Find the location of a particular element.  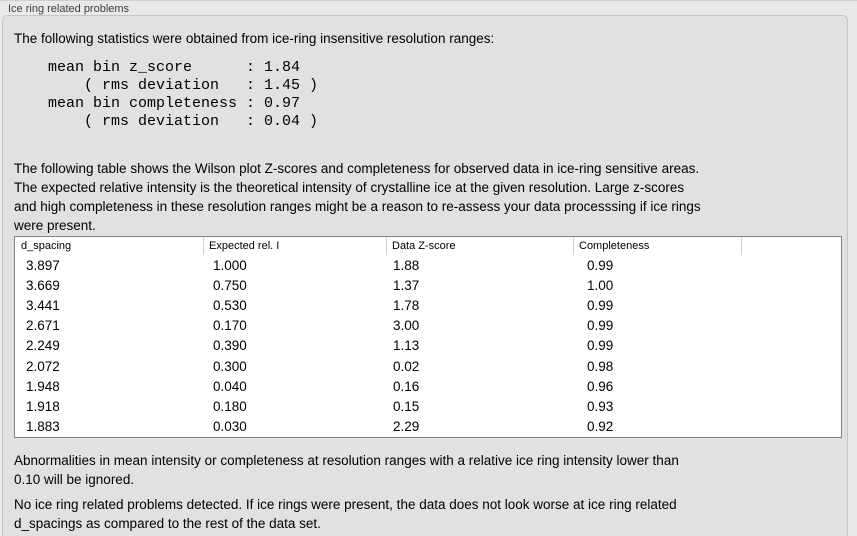

group-box-title: Ice ring related problems is located at coordinates (69, 9).